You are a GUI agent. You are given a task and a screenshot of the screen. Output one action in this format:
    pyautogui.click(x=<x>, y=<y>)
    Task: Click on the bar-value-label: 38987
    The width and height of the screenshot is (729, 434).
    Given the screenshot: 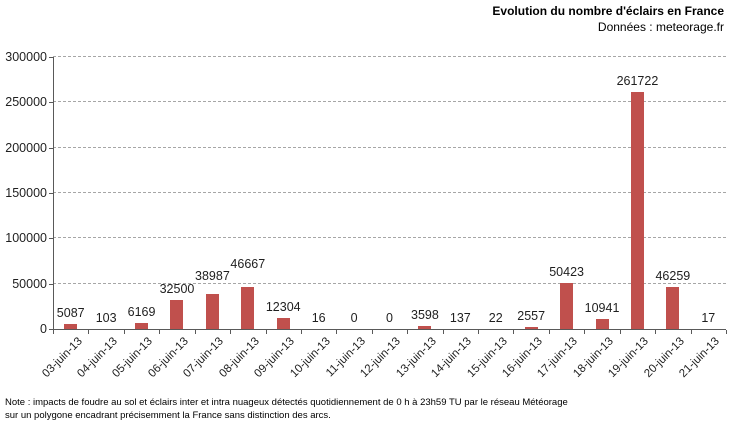 What is the action you would take?
    pyautogui.click(x=212, y=276)
    